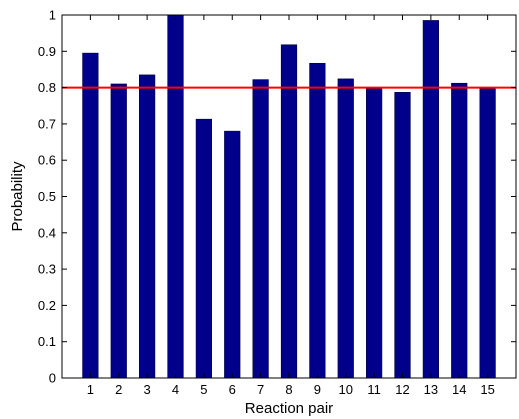 This screenshot has height=419, width=519. What do you see at coordinates (47, 196) in the screenshot?
I see `y-tick-label-0.5: 0.5` at bounding box center [47, 196].